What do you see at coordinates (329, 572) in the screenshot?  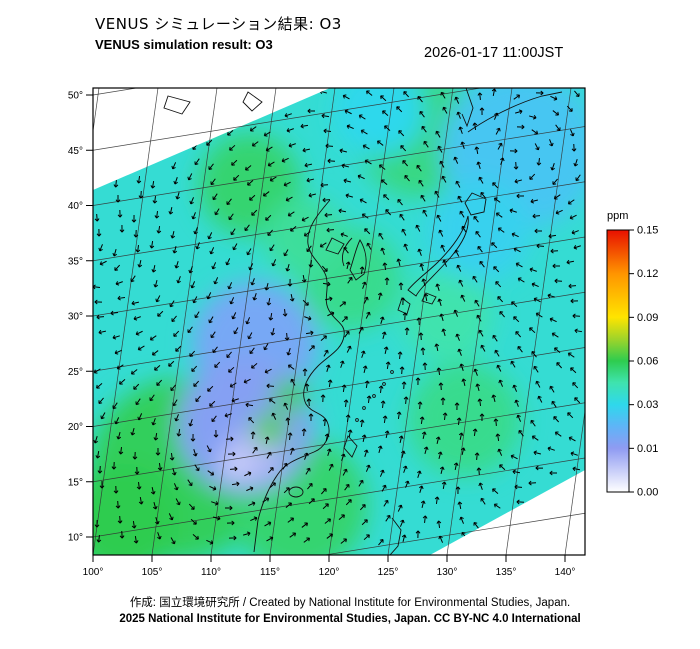 I see `x-tick-label: 120°` at bounding box center [329, 572].